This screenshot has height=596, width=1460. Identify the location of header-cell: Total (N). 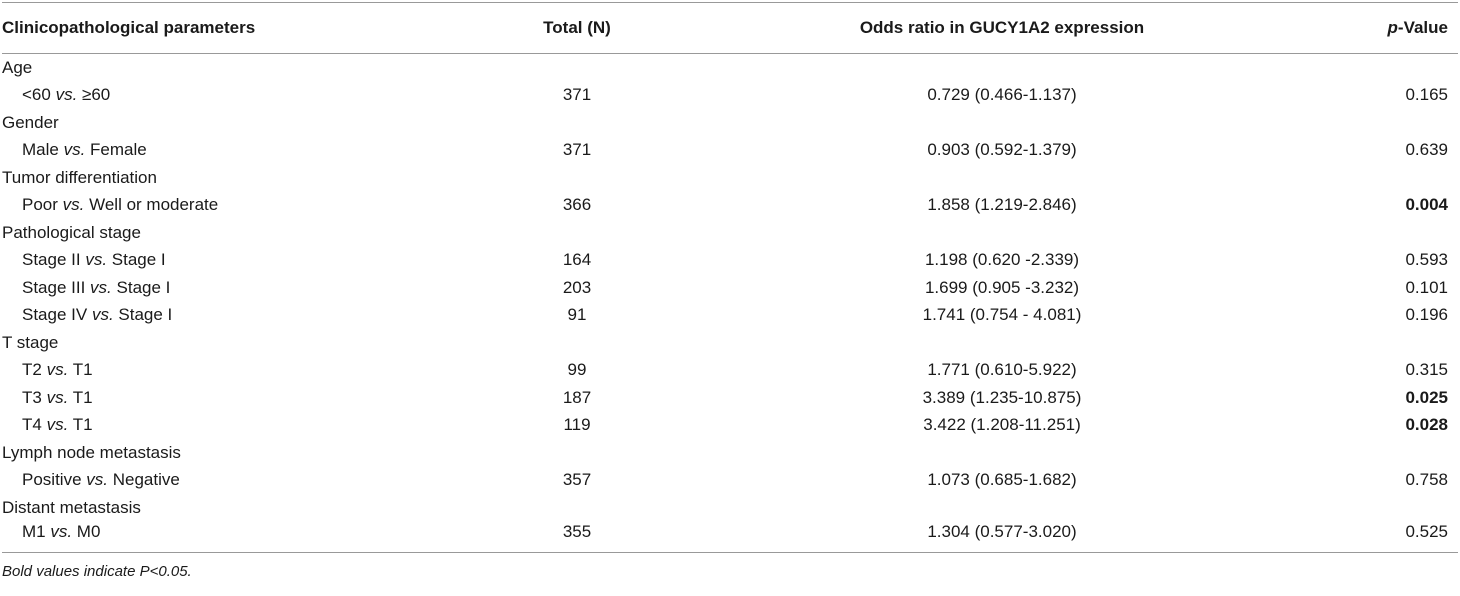
(577, 28).